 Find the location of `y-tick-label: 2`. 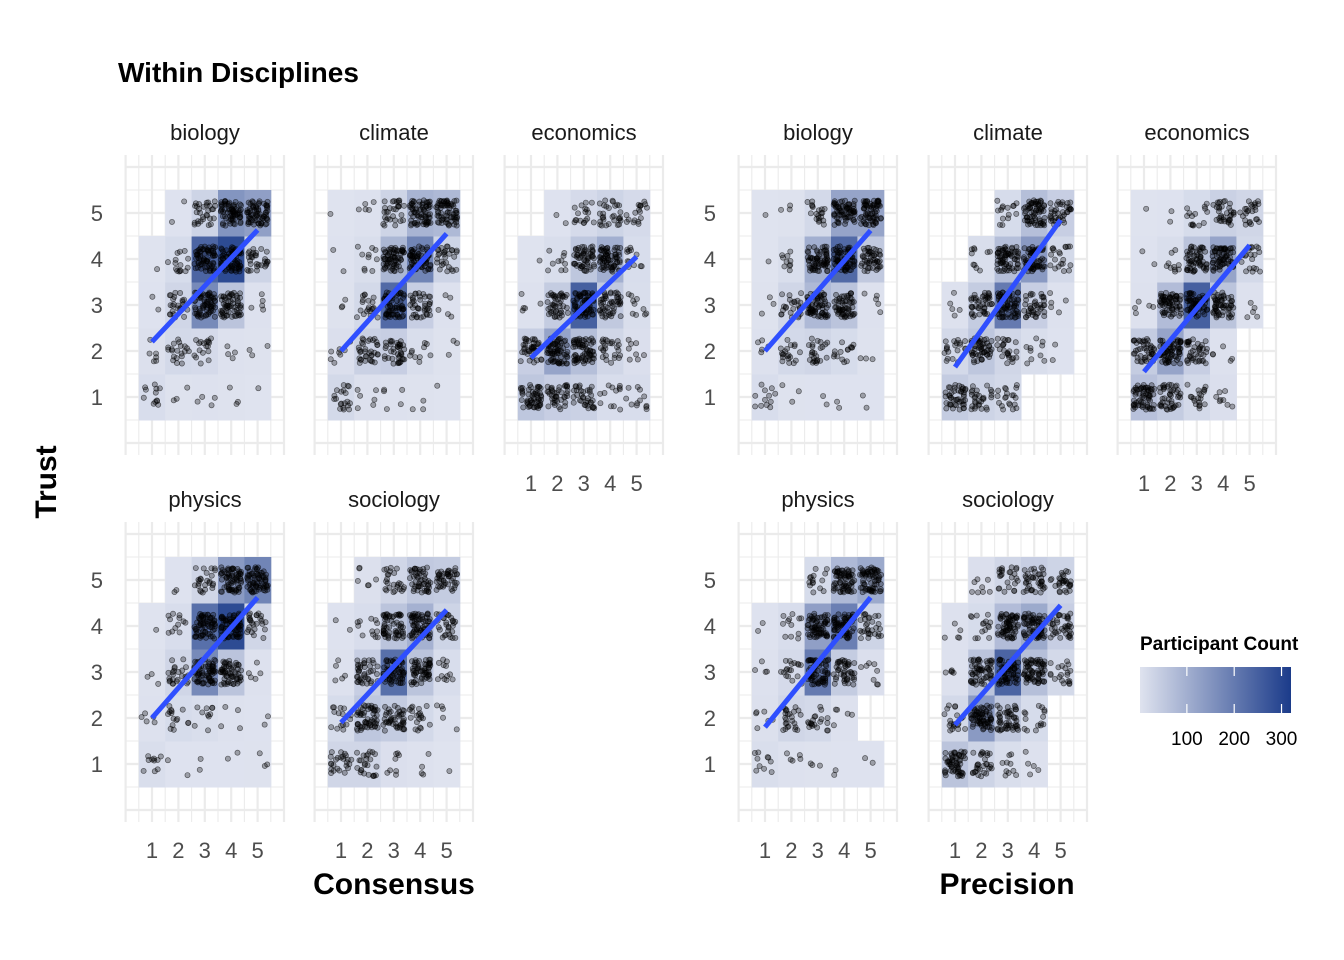

y-tick-label: 2 is located at coordinates (710, 351).